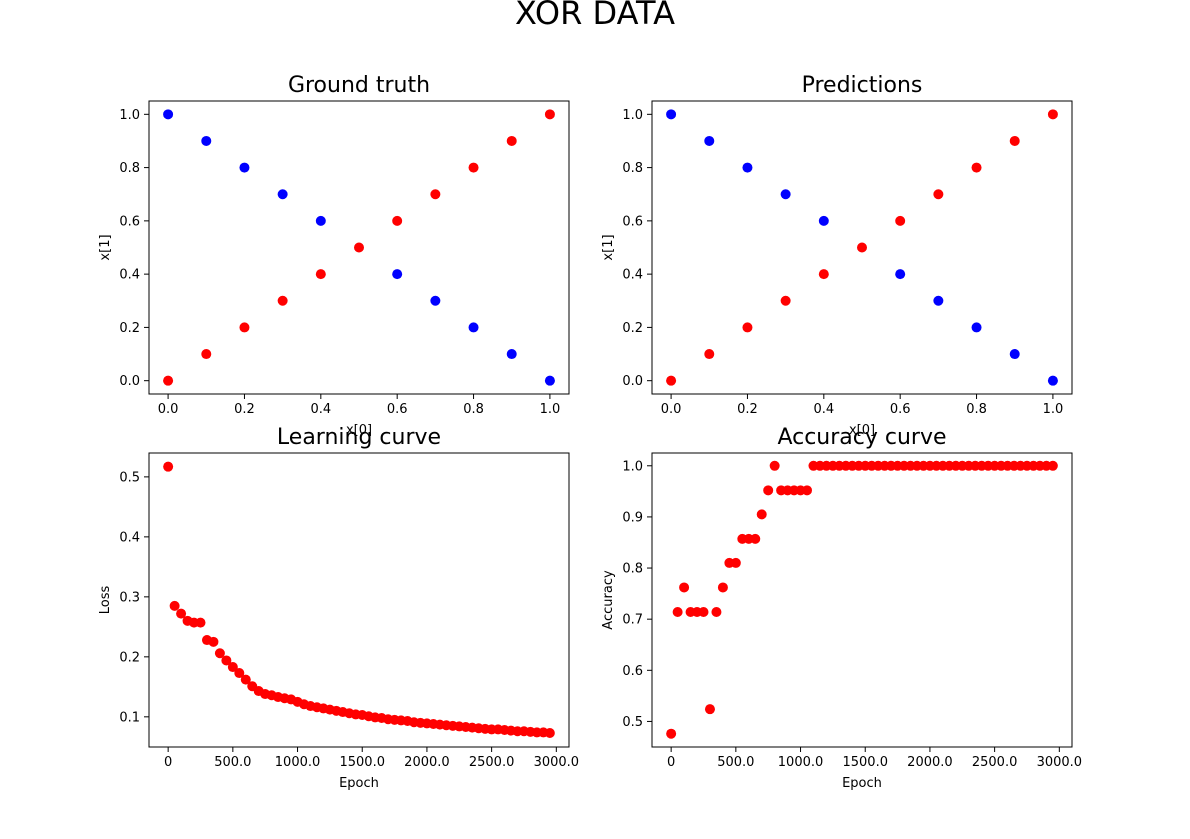  Describe the element at coordinates (930, 762) in the screenshot. I see `accuracy-curve-xtick-label: 2000.0` at that location.